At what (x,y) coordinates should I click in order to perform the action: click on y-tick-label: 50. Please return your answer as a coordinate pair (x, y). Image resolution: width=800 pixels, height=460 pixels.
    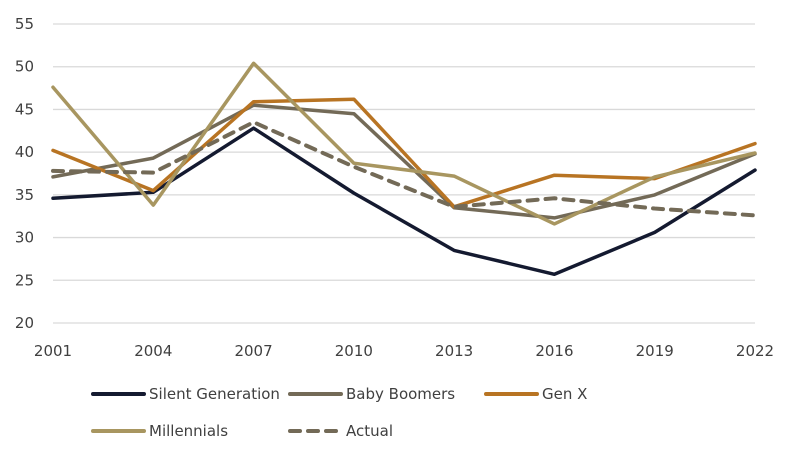
    Looking at the image, I should click on (24, 67).